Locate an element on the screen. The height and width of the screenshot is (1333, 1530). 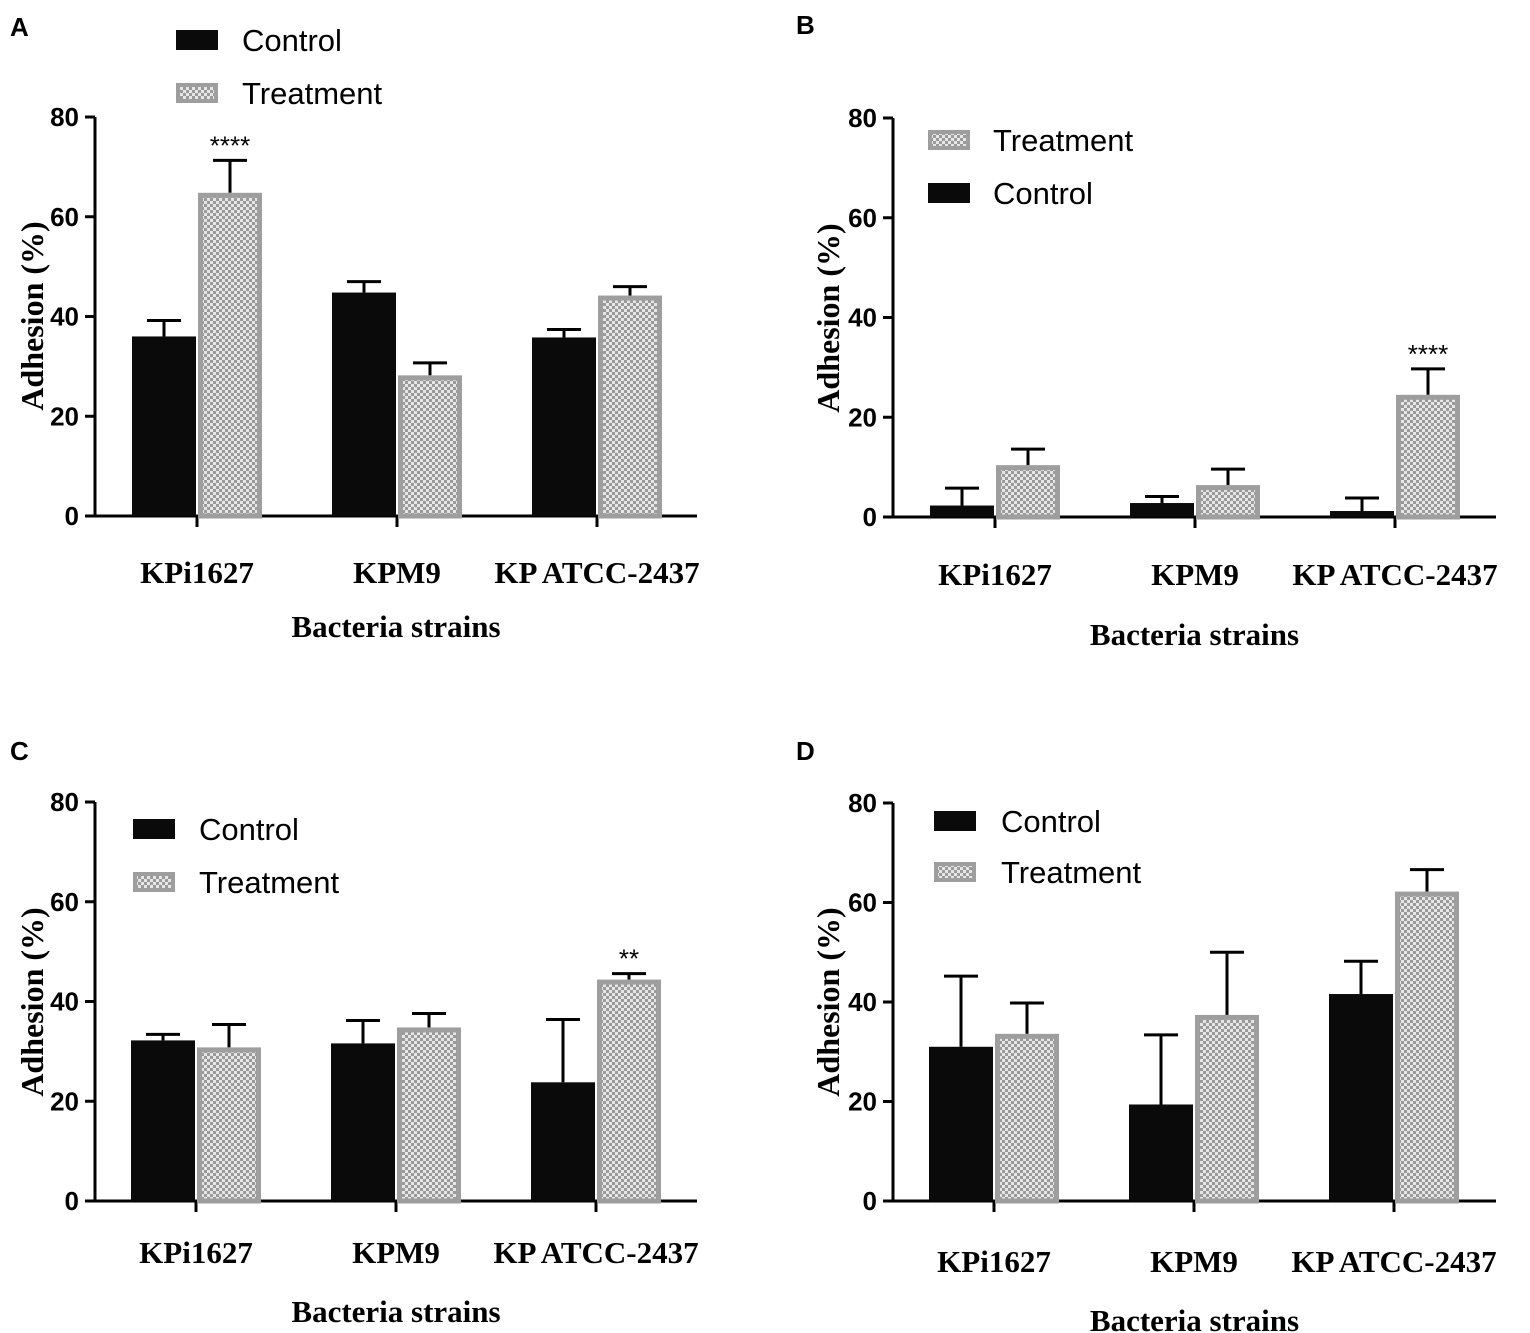
panel-letter: B is located at coordinates (805, 25).